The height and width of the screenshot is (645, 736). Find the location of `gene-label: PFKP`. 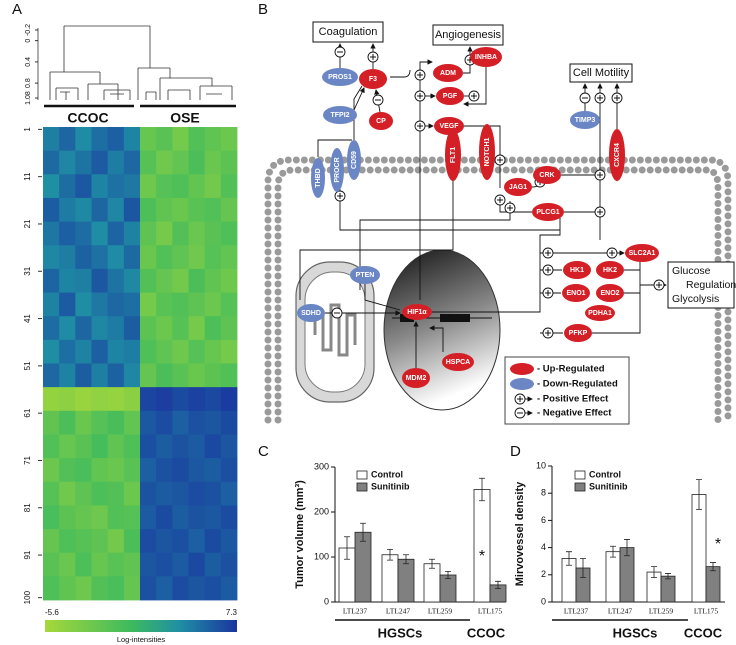

gene-label: PFKP is located at coordinates (578, 333).